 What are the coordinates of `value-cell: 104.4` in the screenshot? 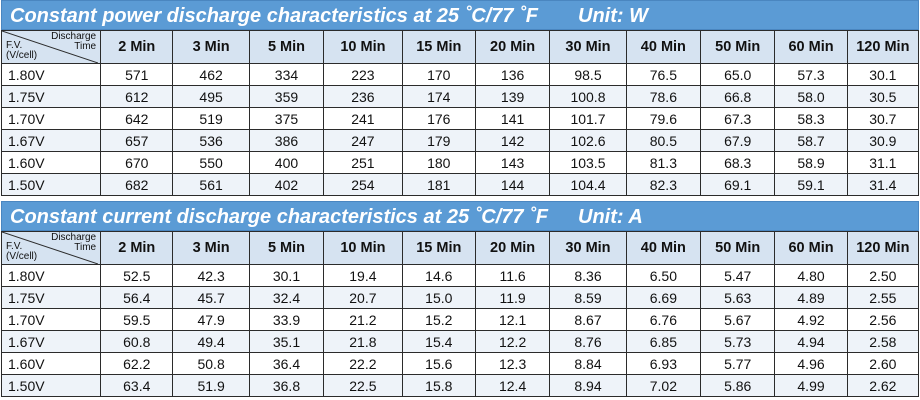 It's located at (588, 184).